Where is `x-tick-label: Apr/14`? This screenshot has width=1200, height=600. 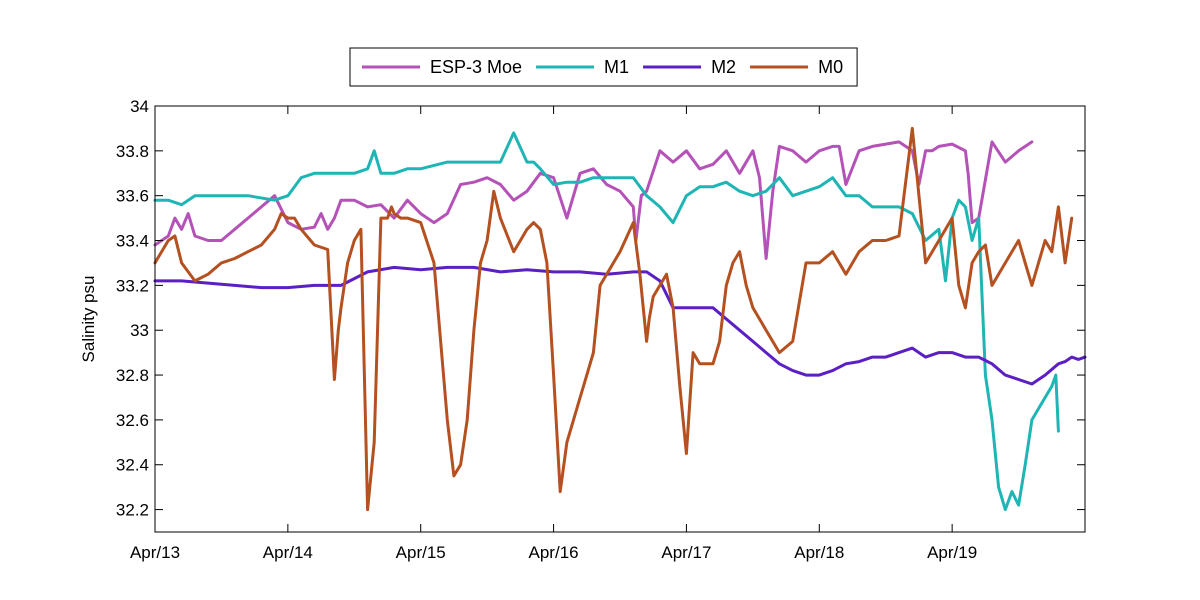
x-tick-label: Apr/14 is located at coordinates (288, 552).